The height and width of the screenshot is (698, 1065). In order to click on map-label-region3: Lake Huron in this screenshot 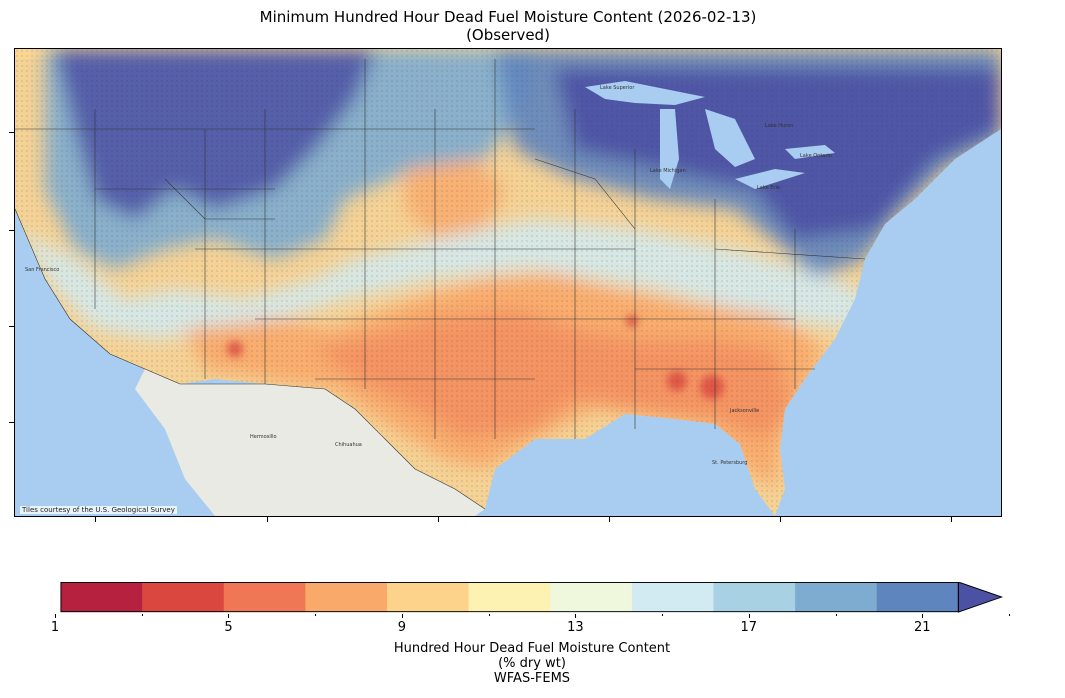, I will do `click(779, 126)`.